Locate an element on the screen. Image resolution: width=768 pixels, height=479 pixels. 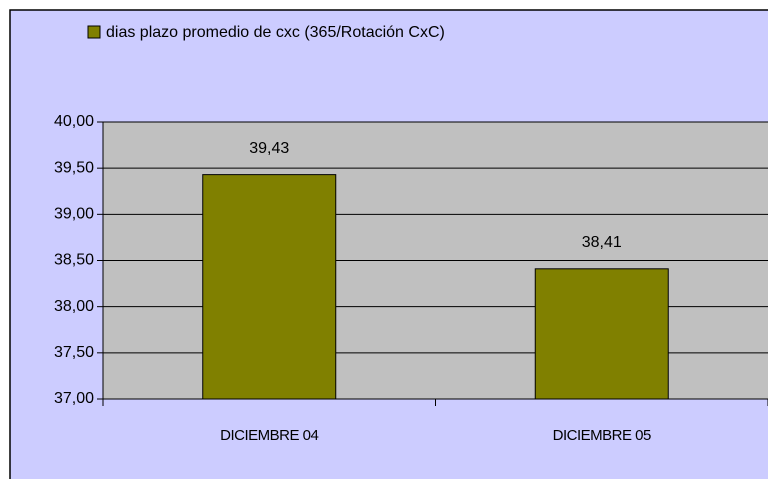
y-tick-label: 39,50 is located at coordinates (74, 167).